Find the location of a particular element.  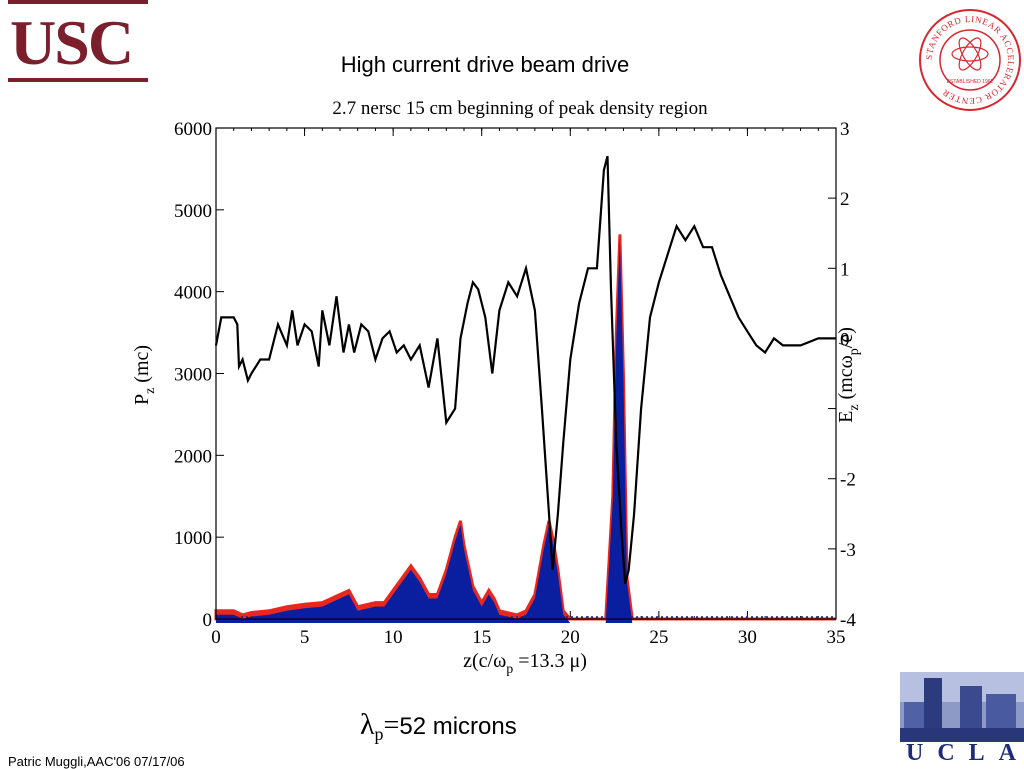

ucla-logo-text: UCLA is located at coordinates (965, 753).